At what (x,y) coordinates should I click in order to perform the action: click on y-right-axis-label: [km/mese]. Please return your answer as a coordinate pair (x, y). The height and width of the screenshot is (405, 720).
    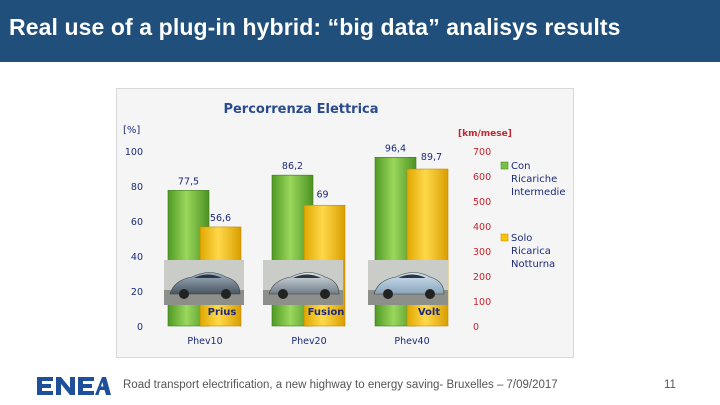
    Looking at the image, I should click on (485, 134).